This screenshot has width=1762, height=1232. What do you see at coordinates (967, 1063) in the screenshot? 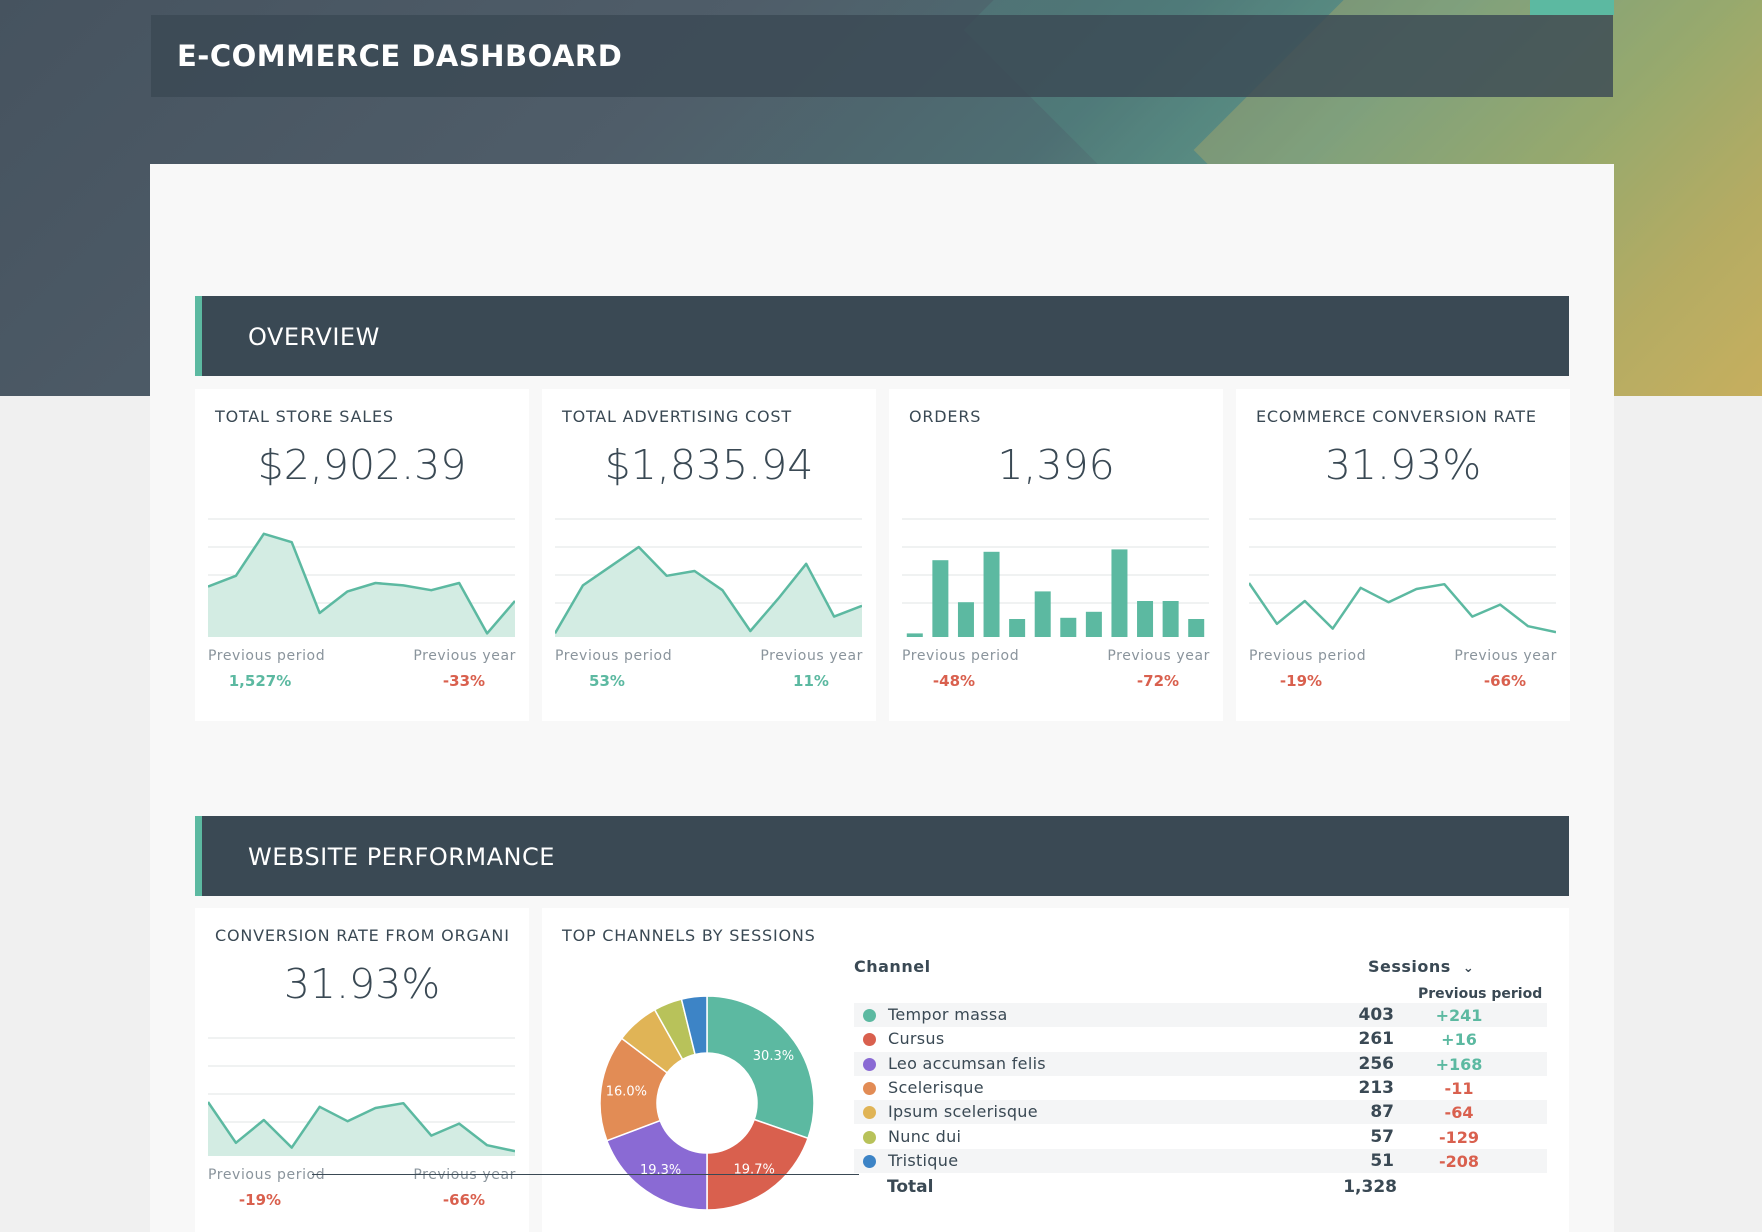
I see `channel-name: Leo accumsan felis` at bounding box center [967, 1063].